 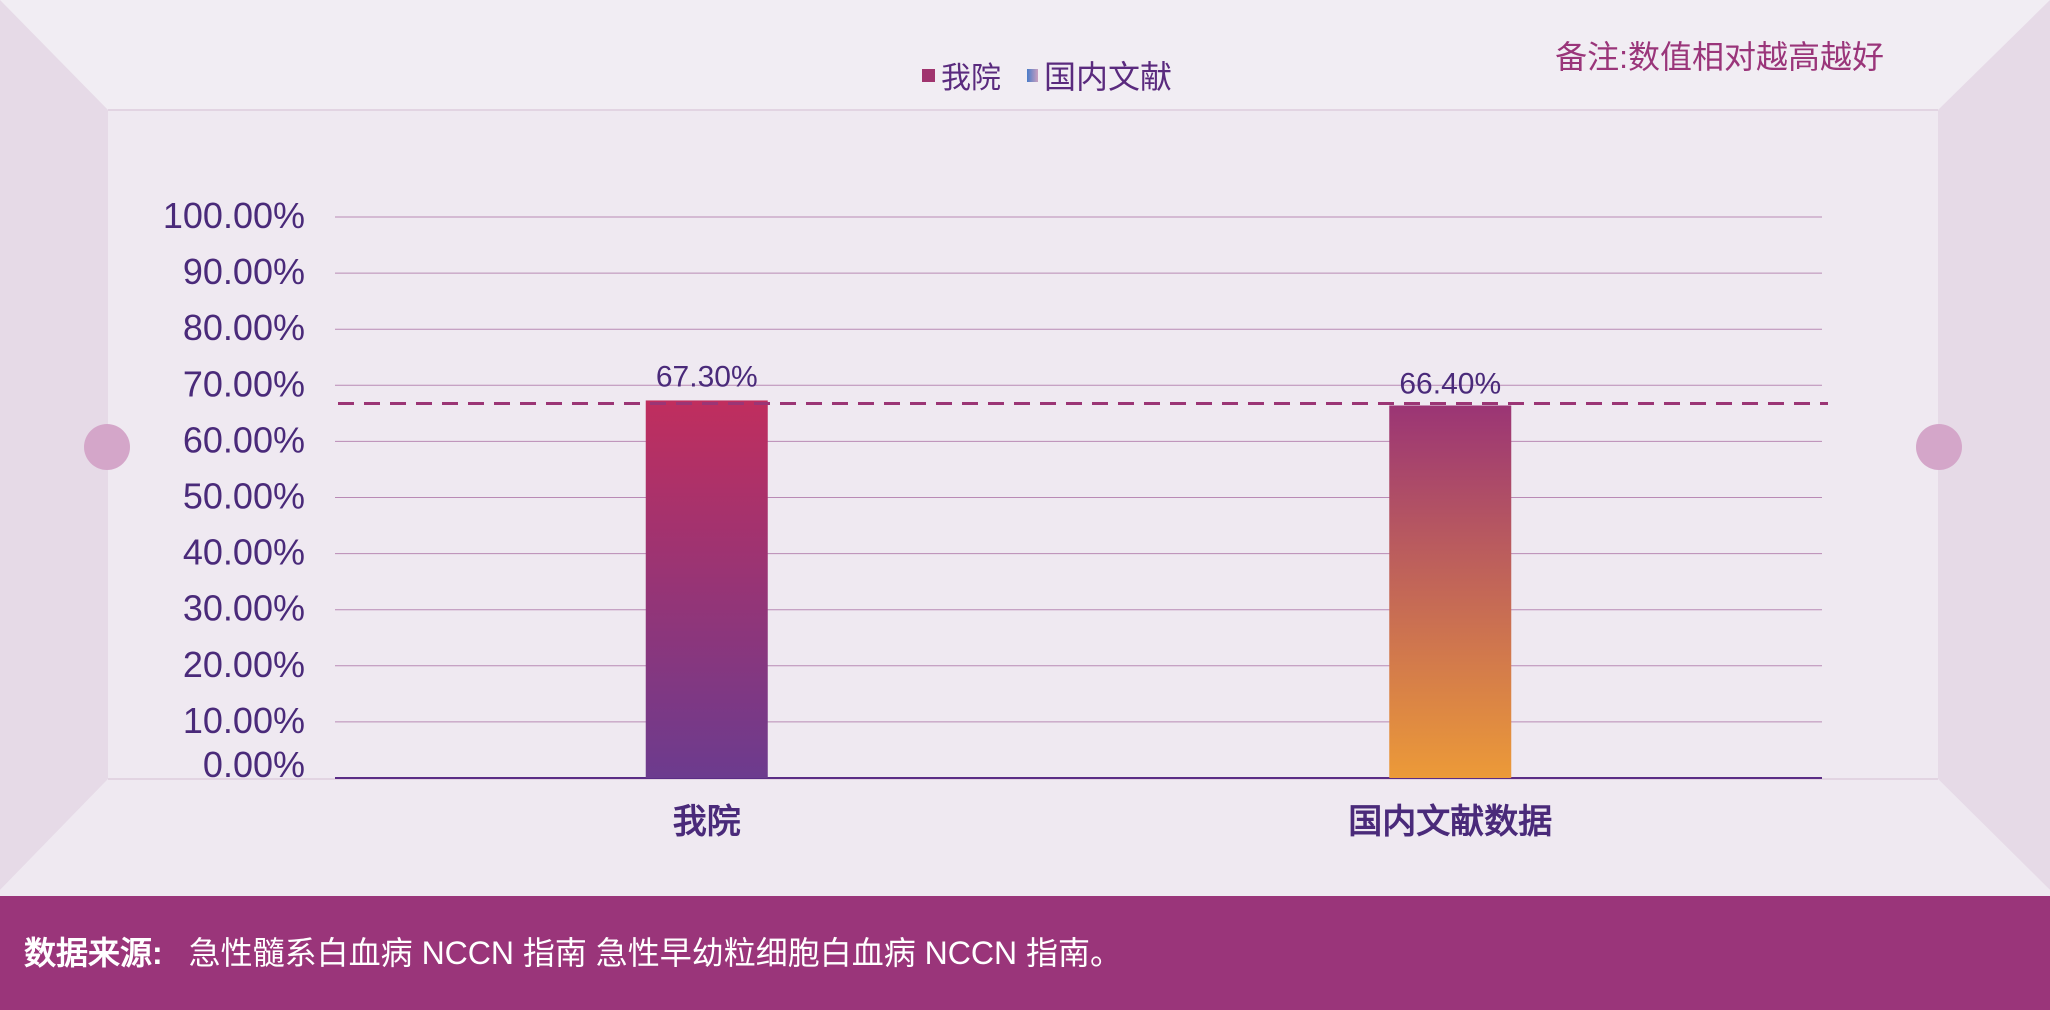 I want to click on legend-label: 国内文献, so click(x=1108, y=77).